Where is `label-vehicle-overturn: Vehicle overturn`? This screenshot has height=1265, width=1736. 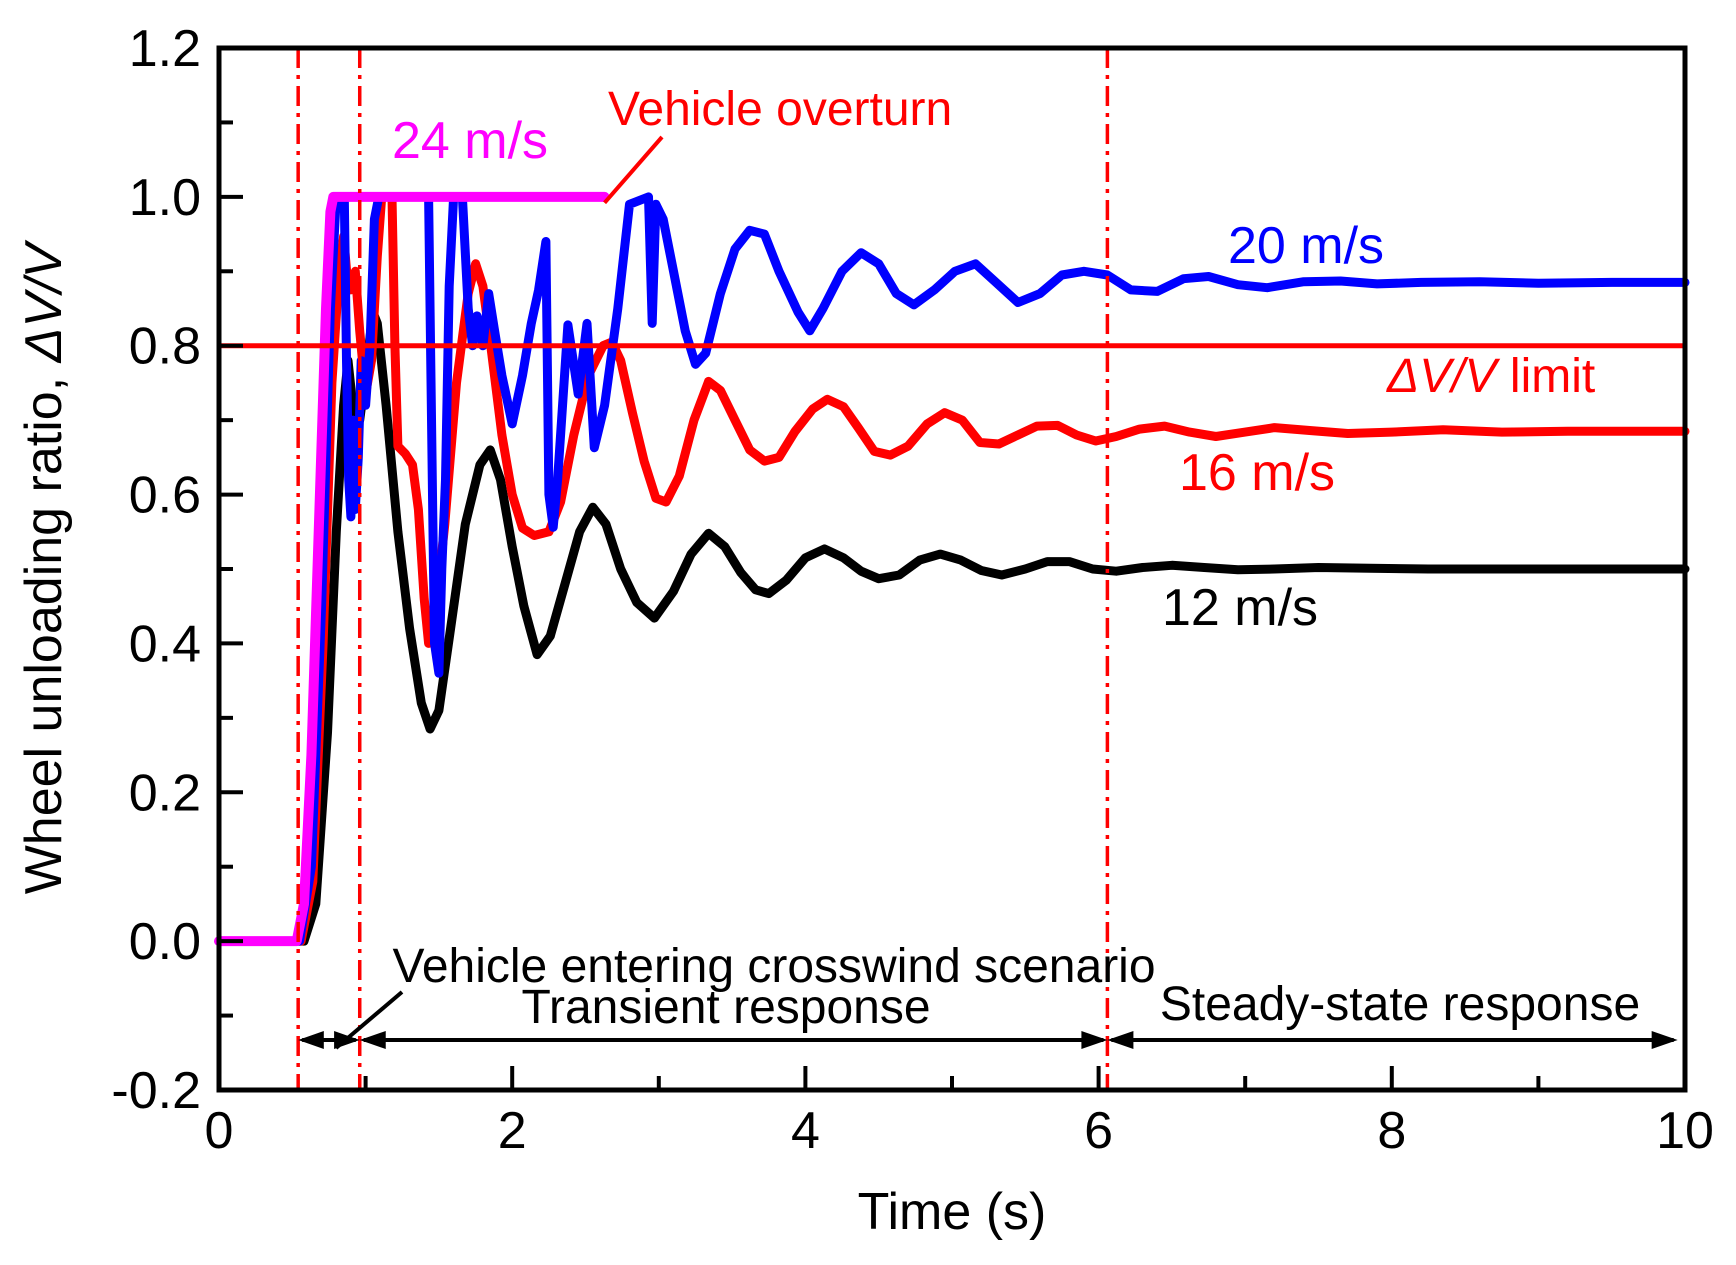
label-vehicle-overturn: Vehicle overturn is located at coordinates (780, 109).